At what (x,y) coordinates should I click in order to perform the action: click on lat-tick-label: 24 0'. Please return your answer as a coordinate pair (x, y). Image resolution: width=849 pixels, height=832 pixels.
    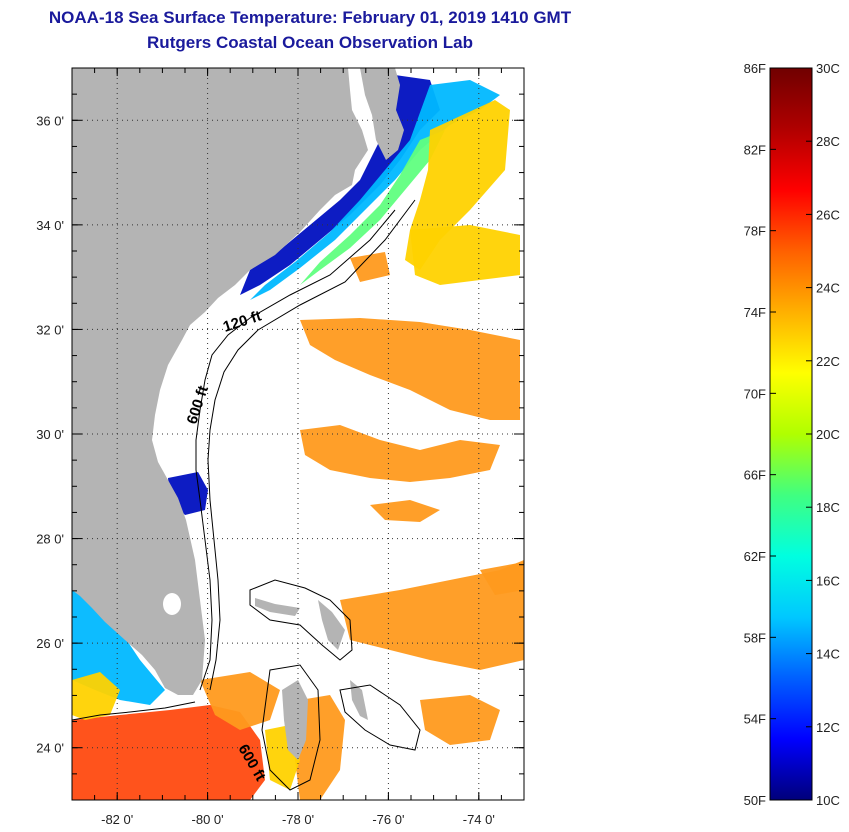
    Looking at the image, I should click on (50, 748).